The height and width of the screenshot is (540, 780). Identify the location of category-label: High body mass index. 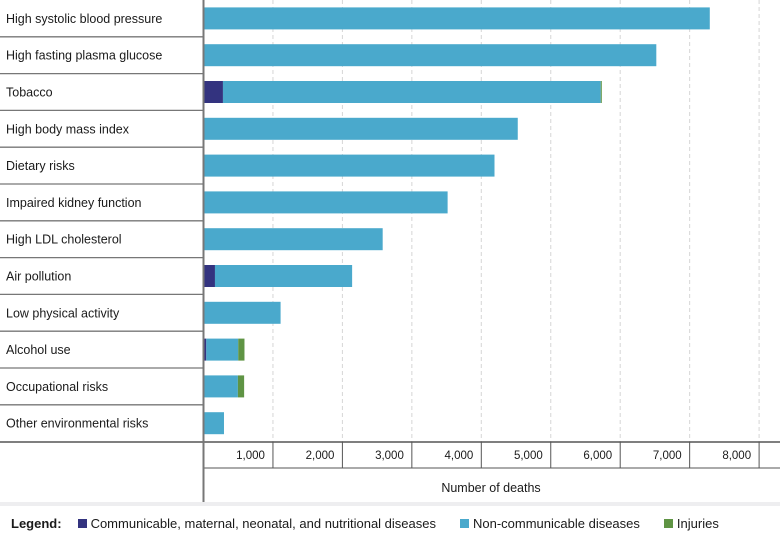
(68, 129).